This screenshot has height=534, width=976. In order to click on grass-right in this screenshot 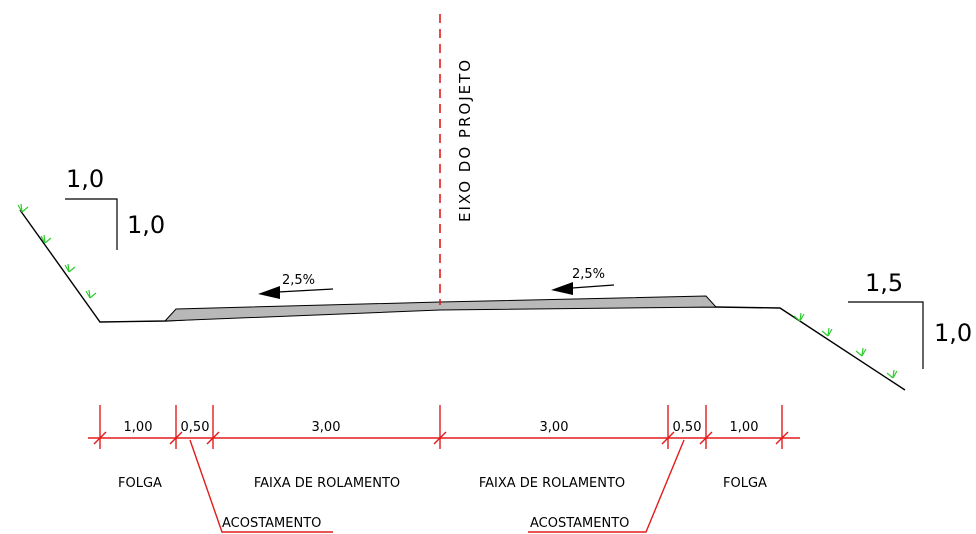, I will do `click(845, 345)`.